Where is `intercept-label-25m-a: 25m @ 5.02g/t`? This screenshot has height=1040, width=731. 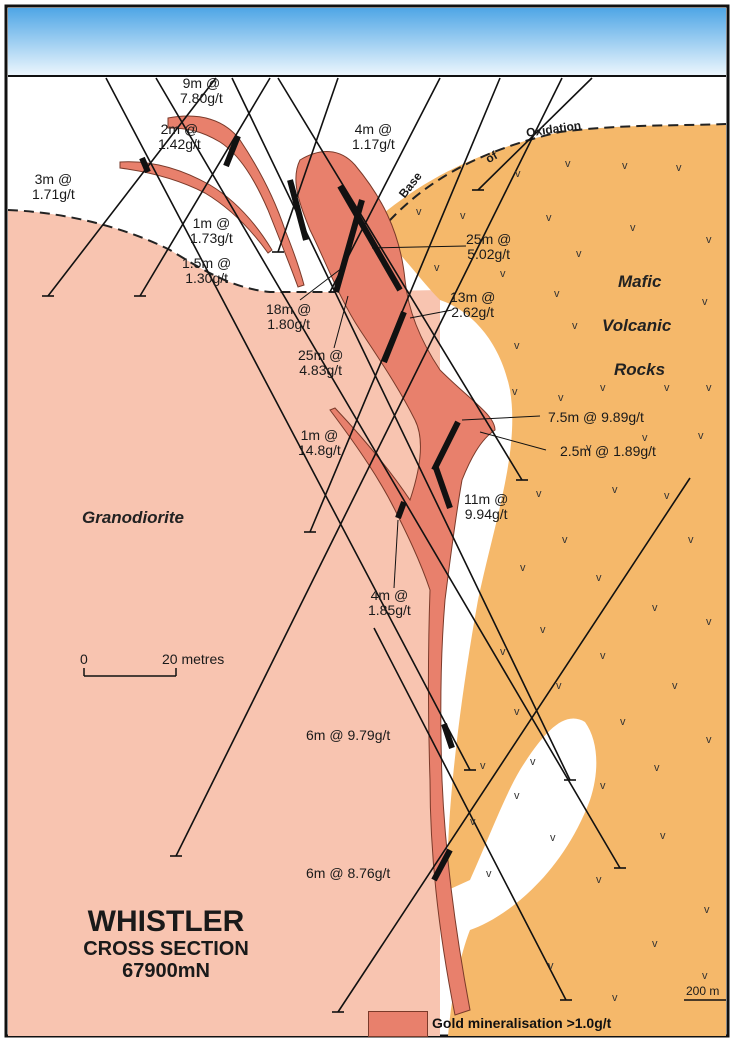 intercept-label-25m-a: 25m @ 5.02g/t is located at coordinates (489, 246).